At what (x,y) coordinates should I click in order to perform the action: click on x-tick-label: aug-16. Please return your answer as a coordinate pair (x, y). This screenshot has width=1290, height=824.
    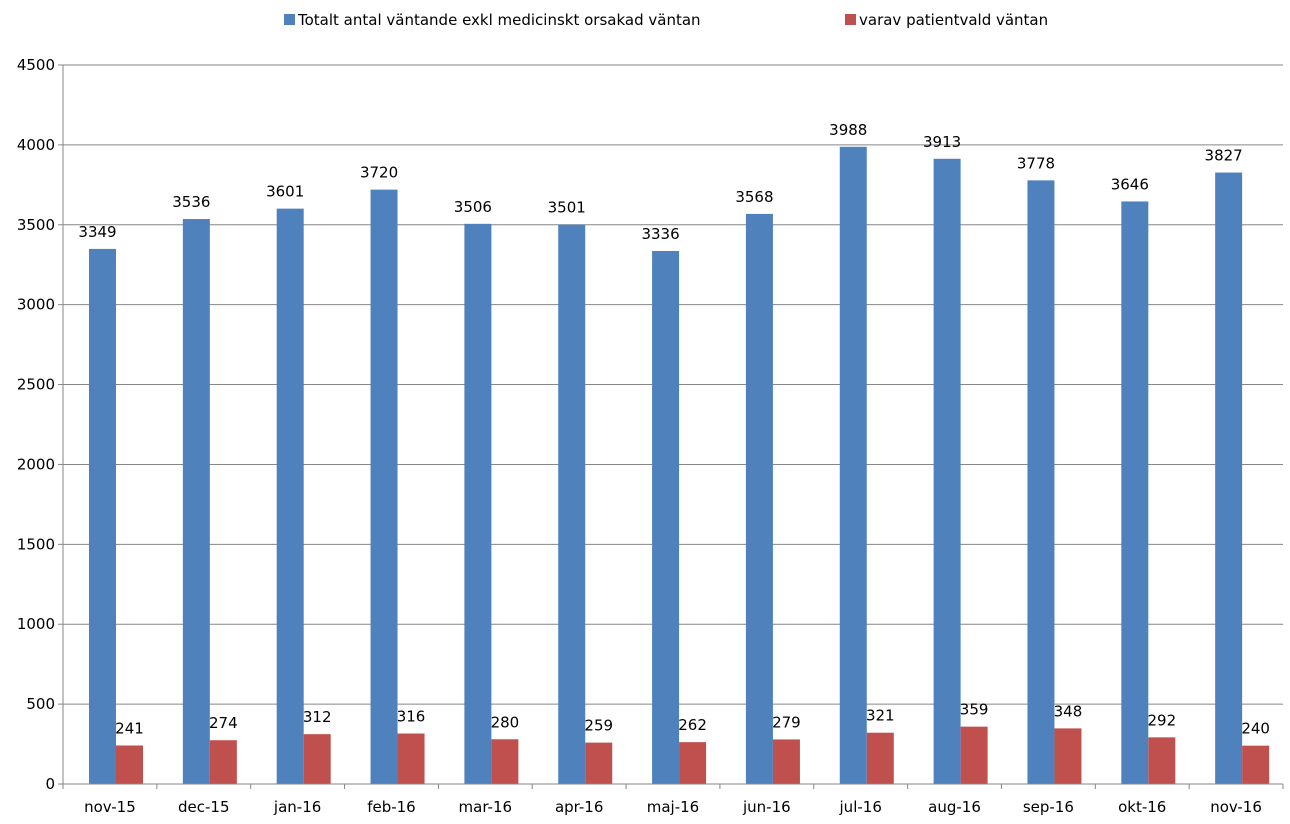
    Looking at the image, I should click on (954, 807).